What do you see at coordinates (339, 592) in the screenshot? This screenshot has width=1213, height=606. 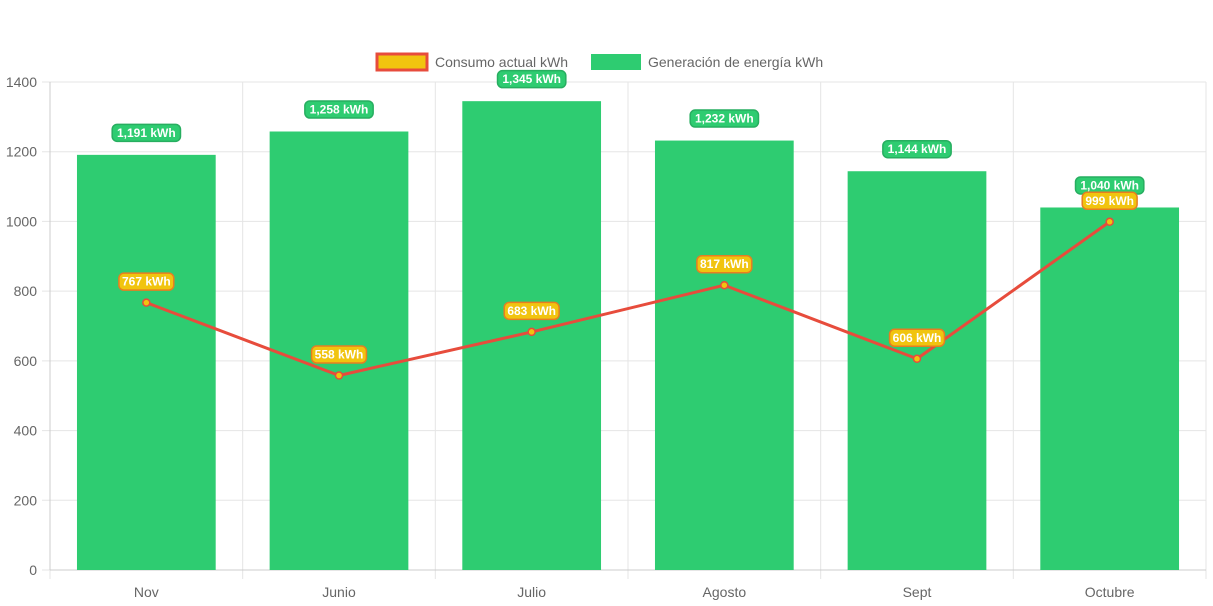 I see `x-tick-label: Junio` at bounding box center [339, 592].